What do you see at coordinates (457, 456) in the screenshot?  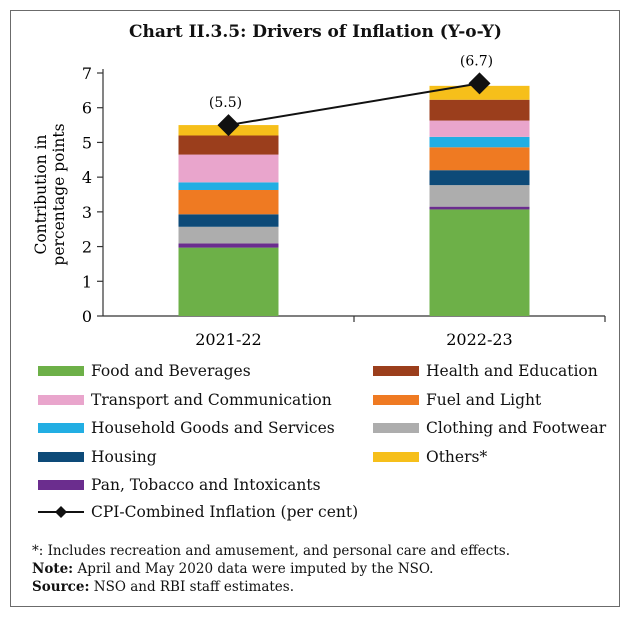 I see `legend-label: Others*` at bounding box center [457, 456].